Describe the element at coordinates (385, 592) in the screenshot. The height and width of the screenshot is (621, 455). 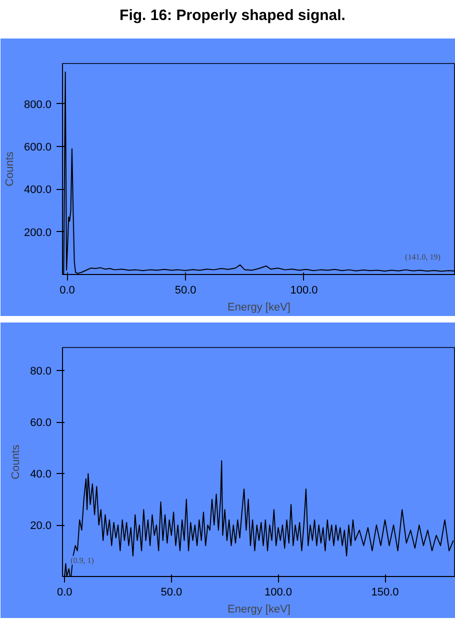
I see `x-tick-label: 150.0` at that location.